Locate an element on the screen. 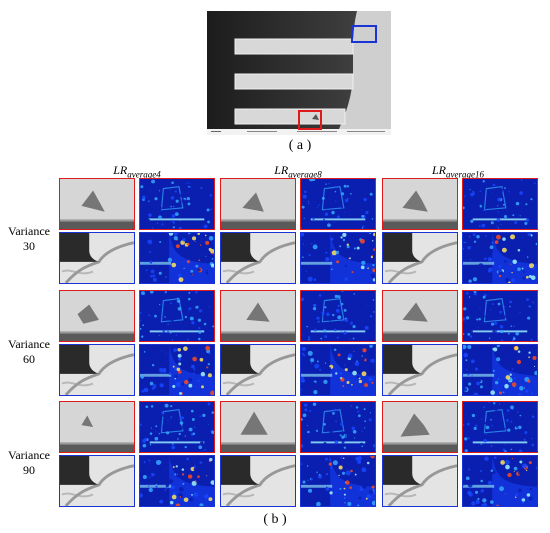 The width and height of the screenshot is (550, 533). column-header-2: LRaverage8 is located at coordinates (298, 171).